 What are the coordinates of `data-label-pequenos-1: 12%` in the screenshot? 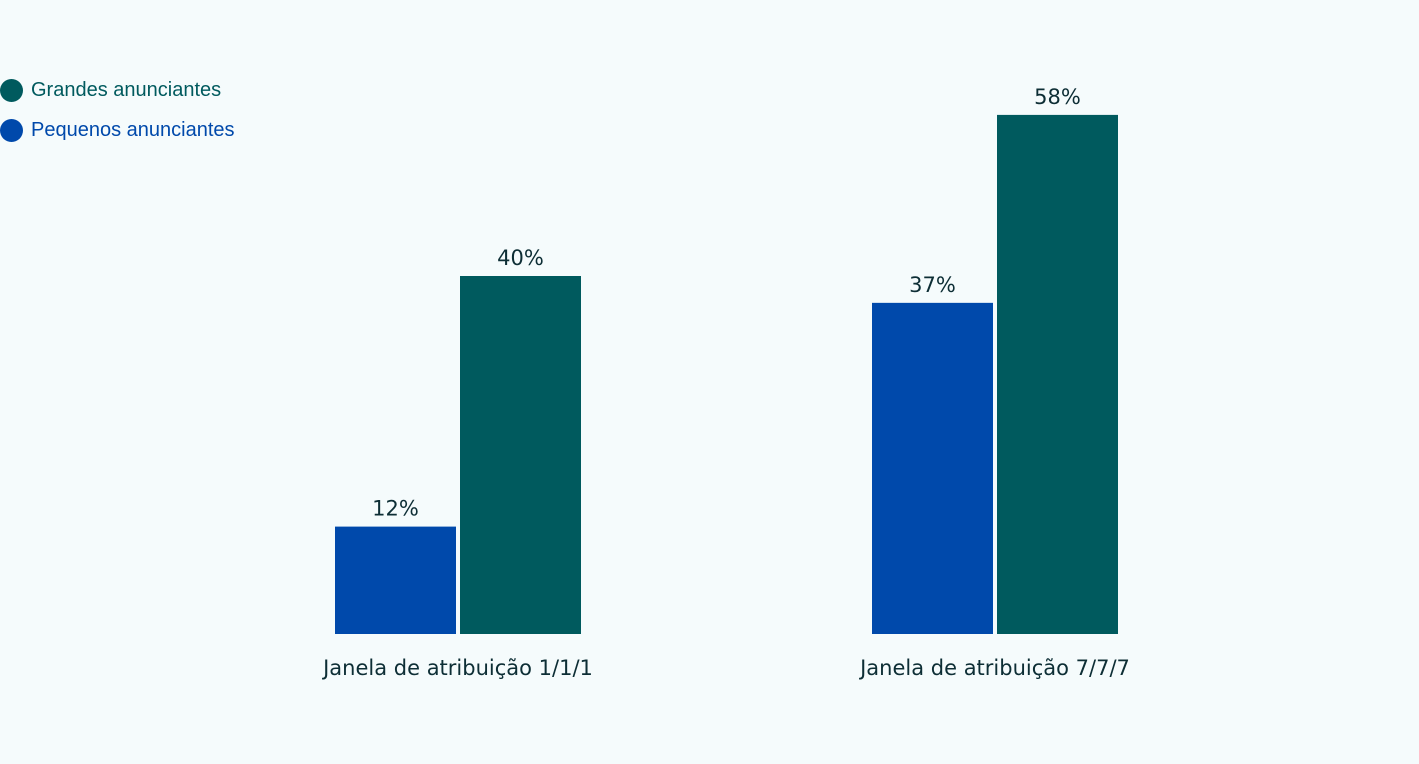 It's located at (395, 509).